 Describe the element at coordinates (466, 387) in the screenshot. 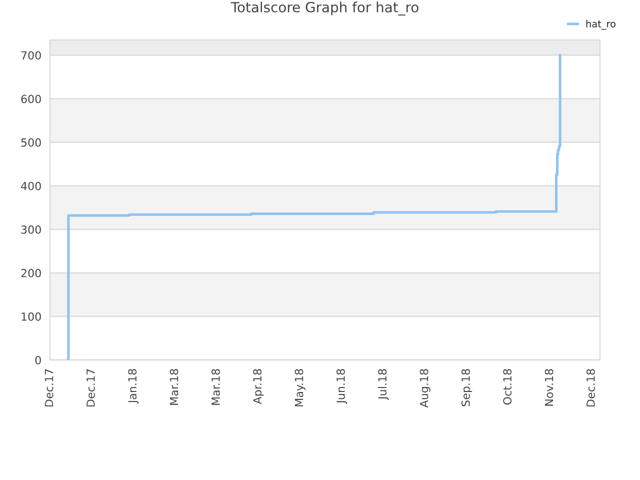

I see `x-tick-label: Sep.18` at that location.